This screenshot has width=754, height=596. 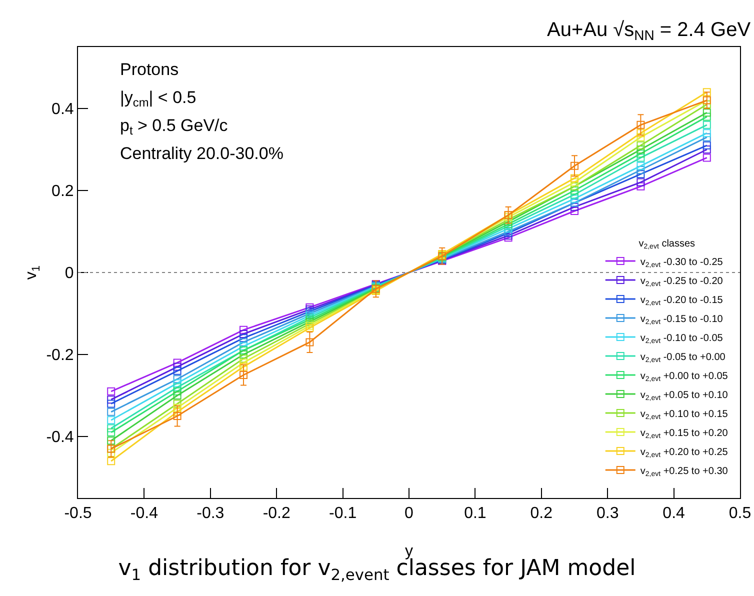 What do you see at coordinates (682, 338) in the screenshot?
I see `legend-label: v$_{2,evt}$ -0.10 to -0.05` at bounding box center [682, 338].